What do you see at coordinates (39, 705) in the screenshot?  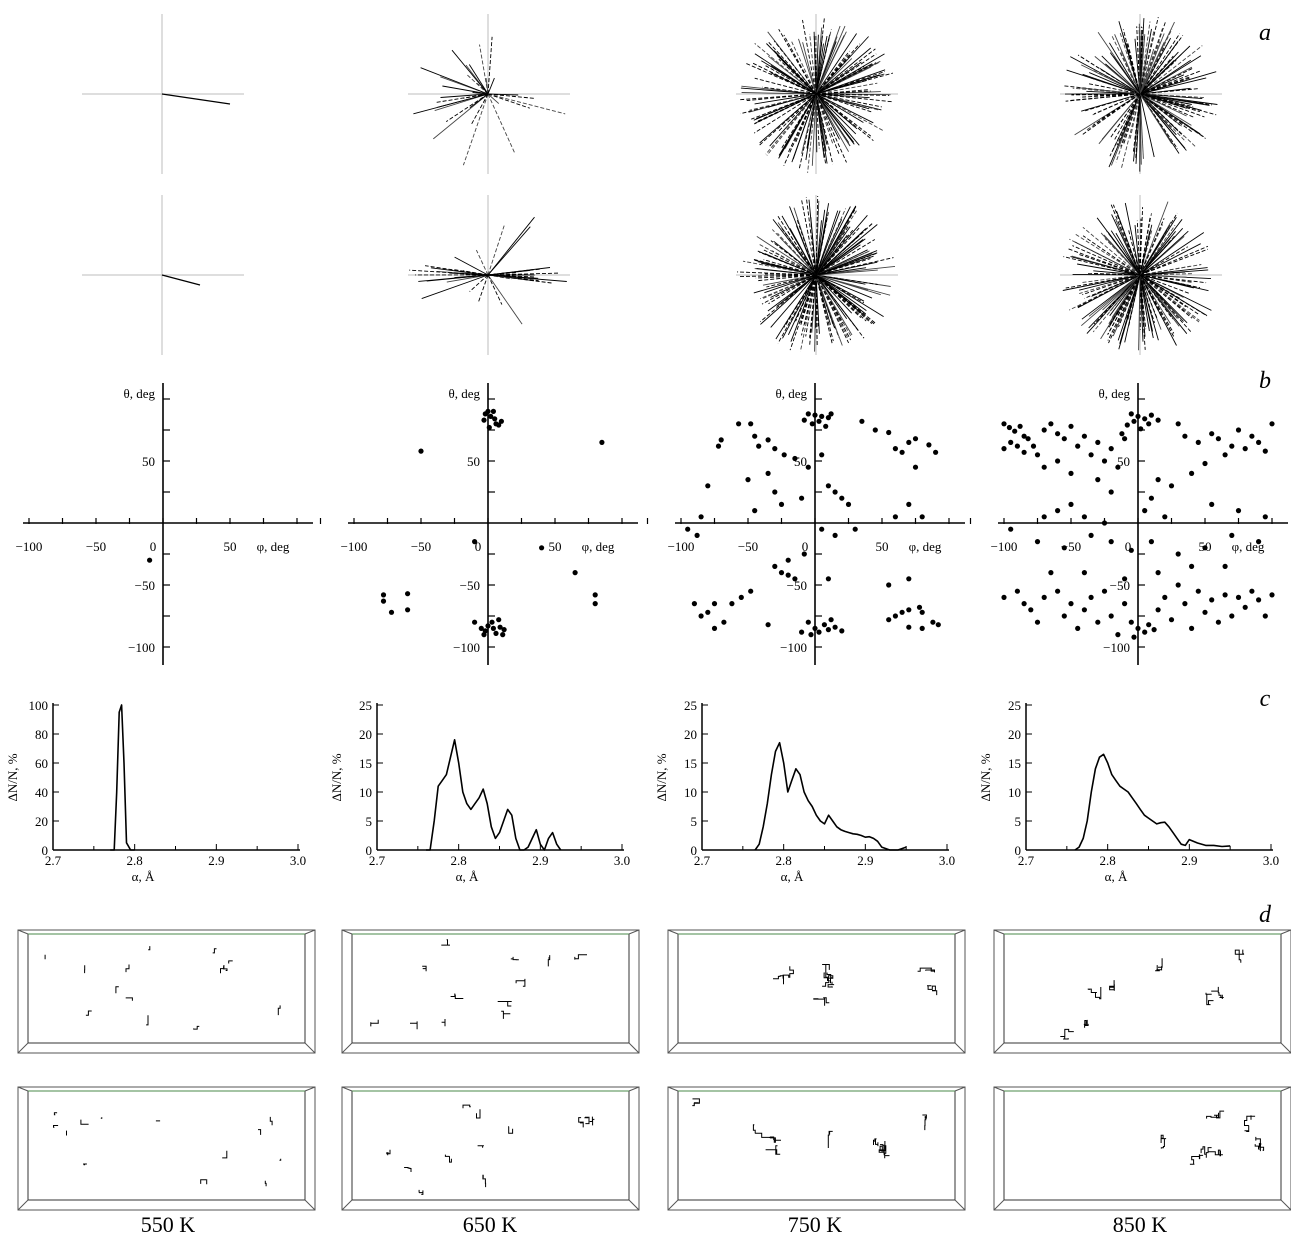 I see `y-tick-label: 100` at bounding box center [39, 705].